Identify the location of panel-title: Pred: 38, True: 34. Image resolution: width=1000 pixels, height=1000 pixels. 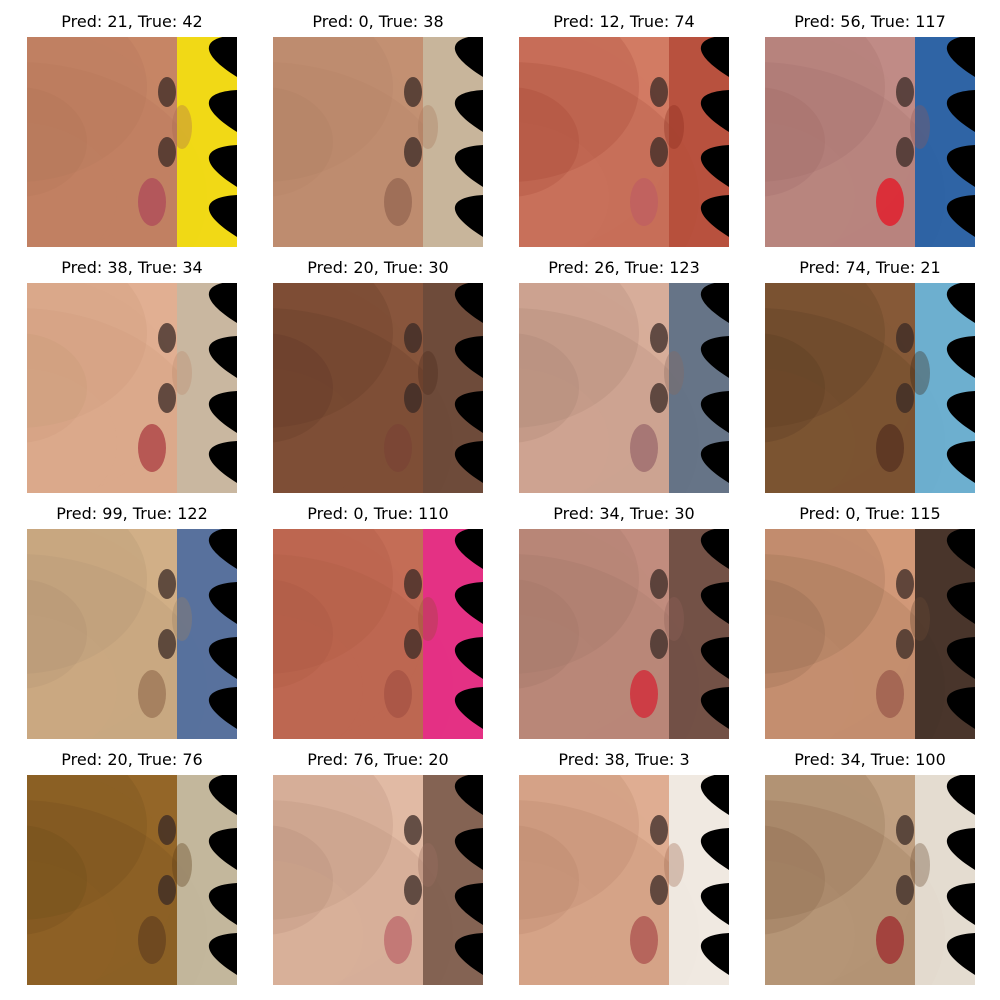
(132, 267).